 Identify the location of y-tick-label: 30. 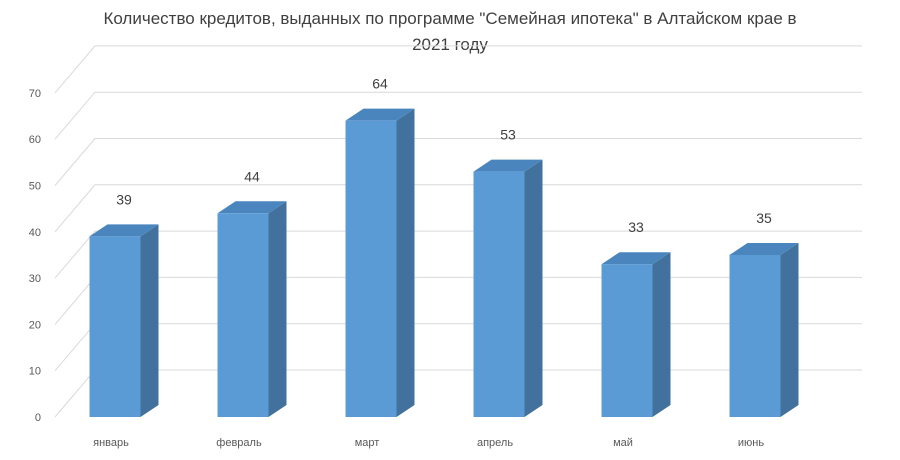
(35, 279).